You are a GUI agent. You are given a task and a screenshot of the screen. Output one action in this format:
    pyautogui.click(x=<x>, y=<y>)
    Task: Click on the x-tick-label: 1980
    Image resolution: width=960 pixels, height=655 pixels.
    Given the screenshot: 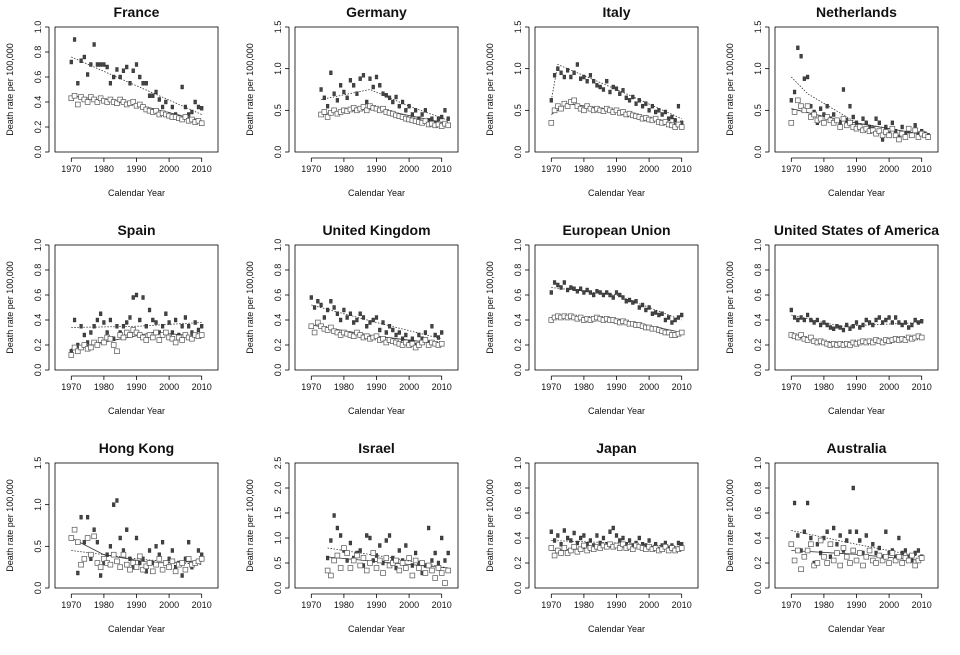 What is the action you would take?
    pyautogui.click(x=824, y=605)
    